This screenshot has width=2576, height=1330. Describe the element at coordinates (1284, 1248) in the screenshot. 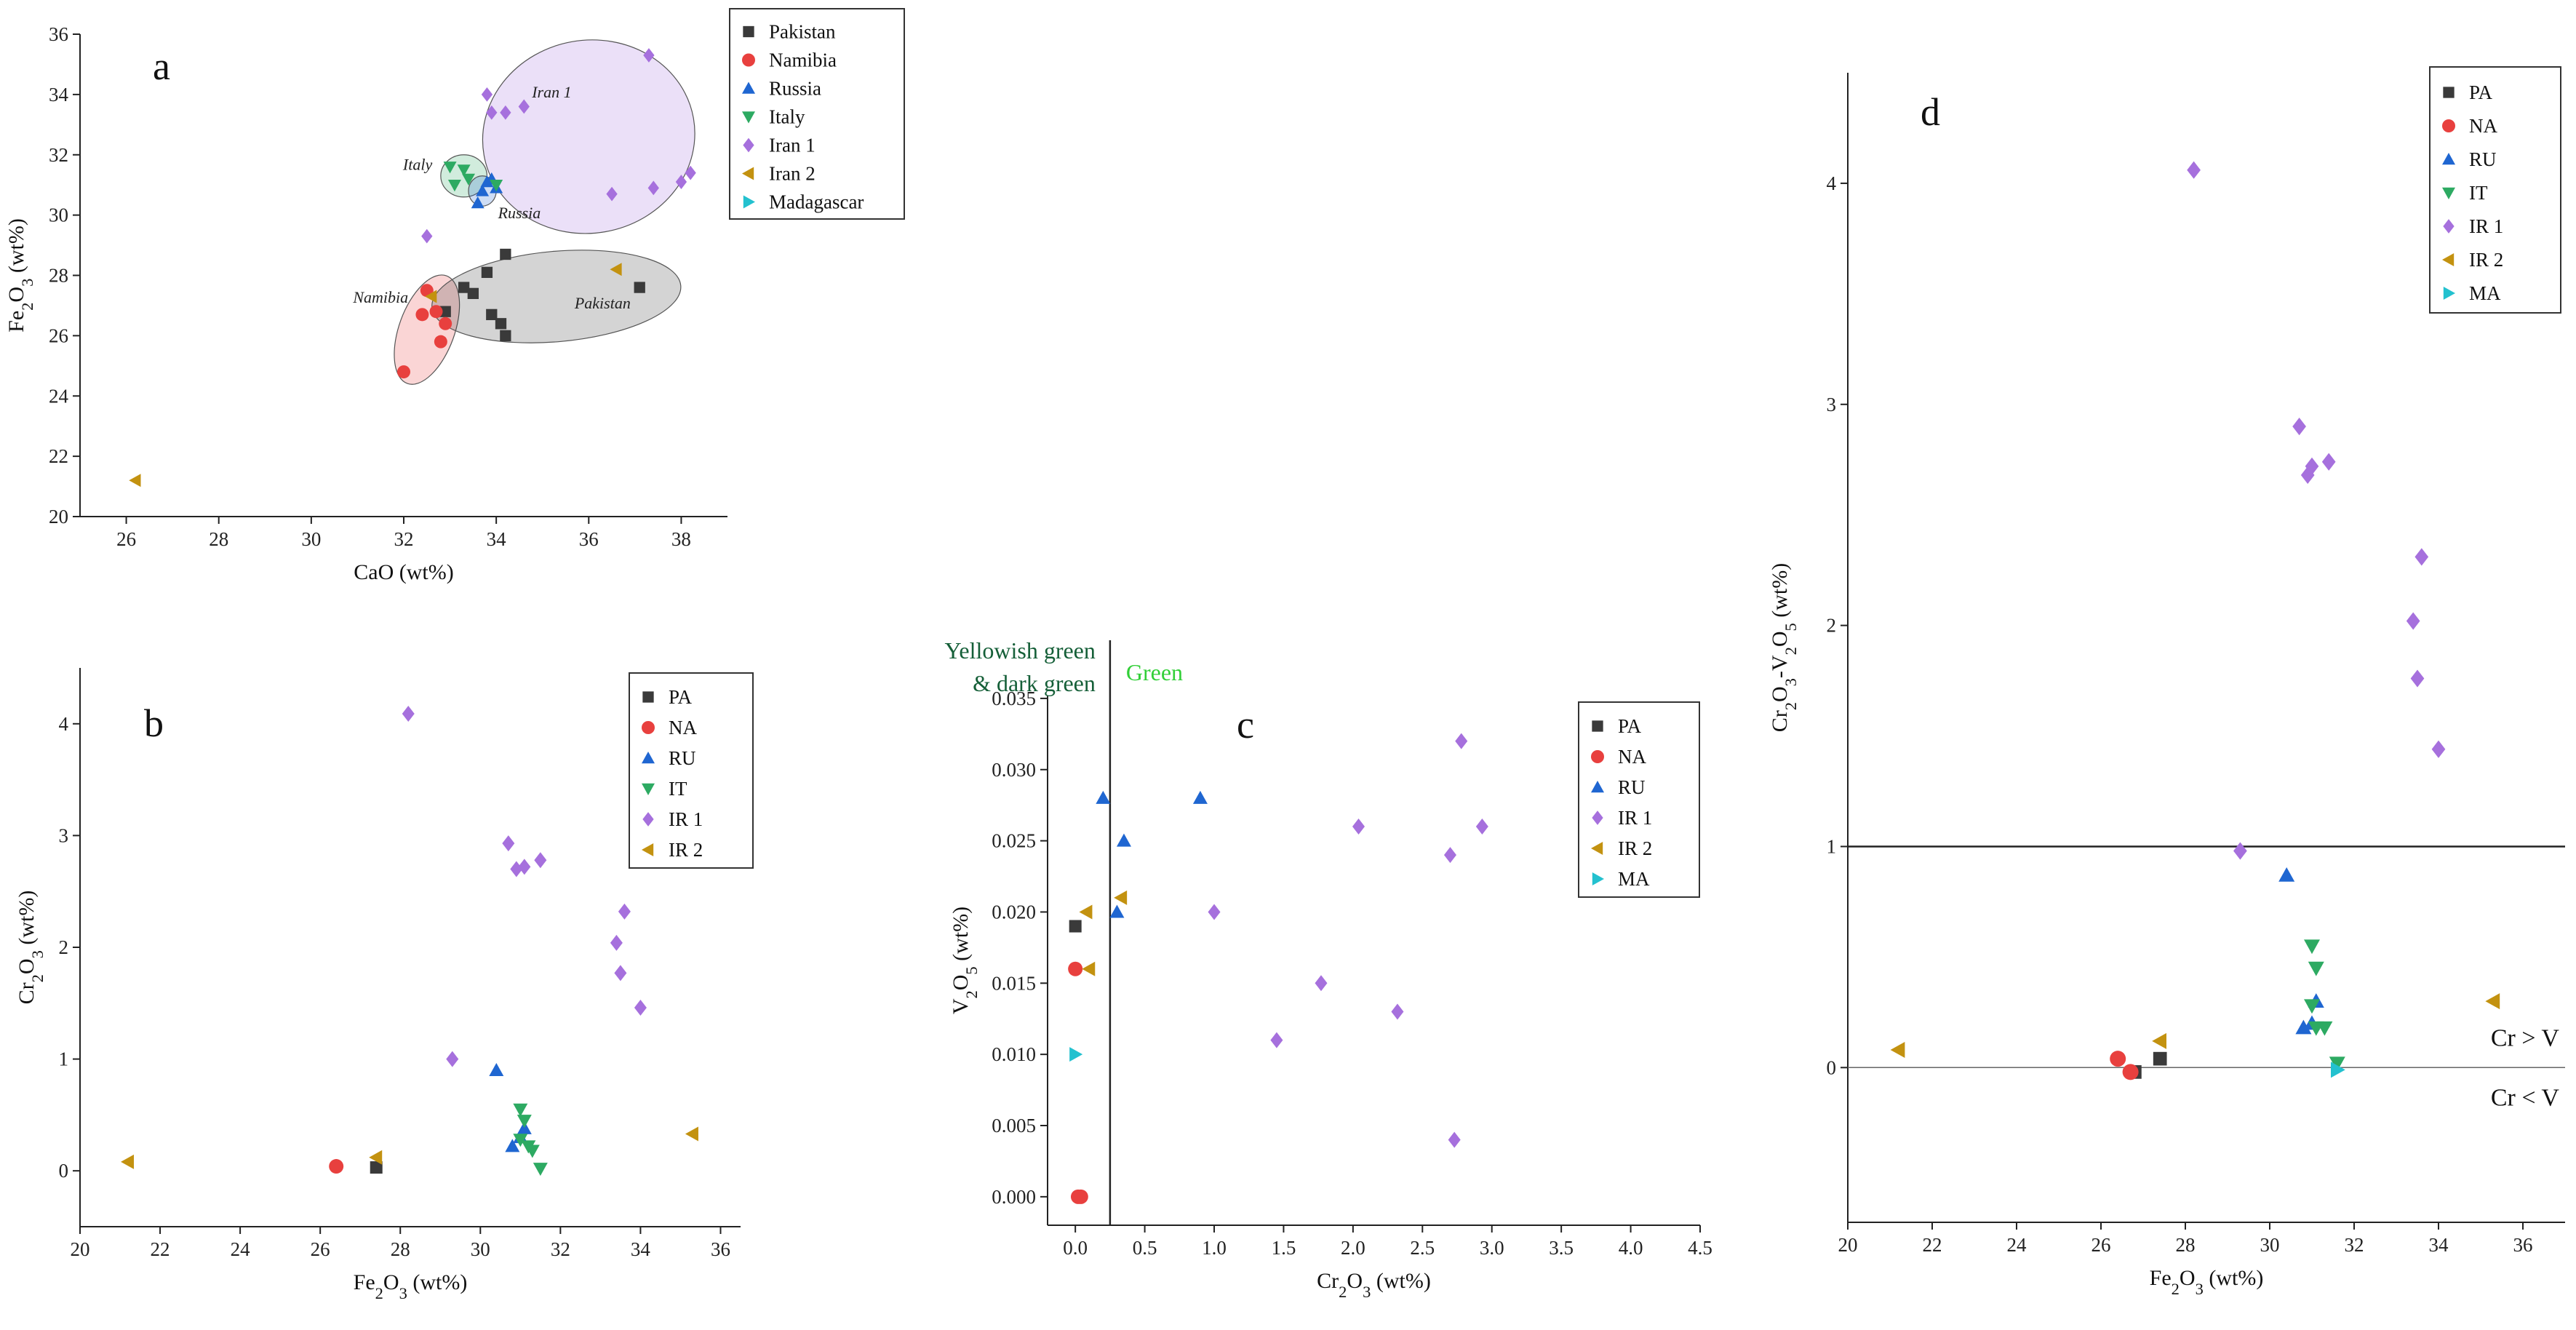

I see `x-tick-label: 1.5` at that location.